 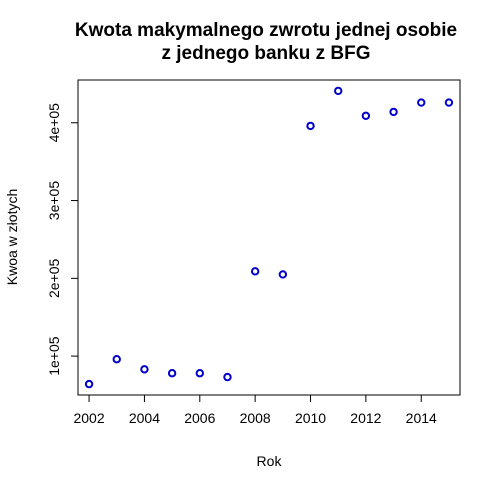 What do you see at coordinates (54, 278) in the screenshot?
I see `y-tick-label: 2e+05` at bounding box center [54, 278].